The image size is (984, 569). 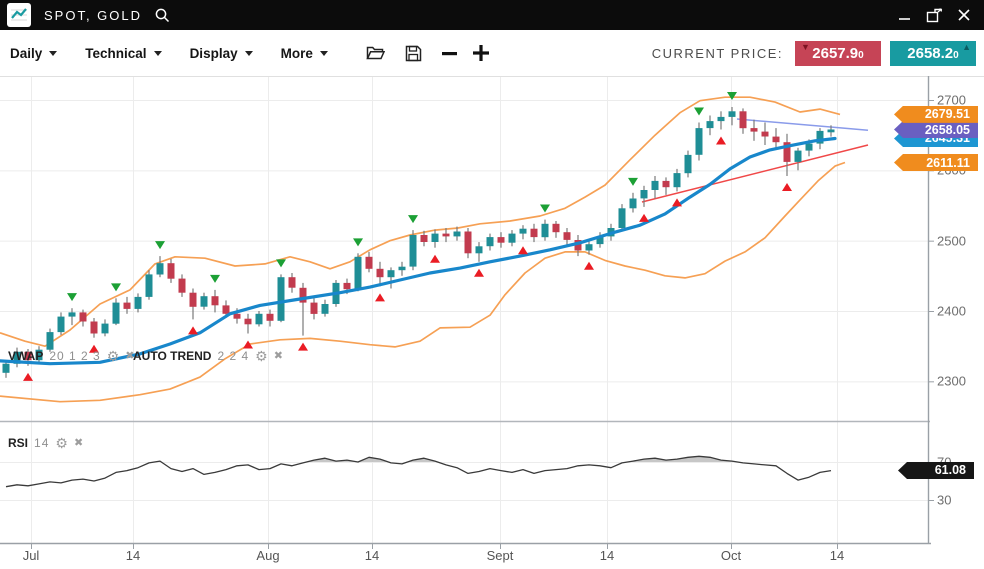 I want to click on popout-button, so click(x=934, y=15).